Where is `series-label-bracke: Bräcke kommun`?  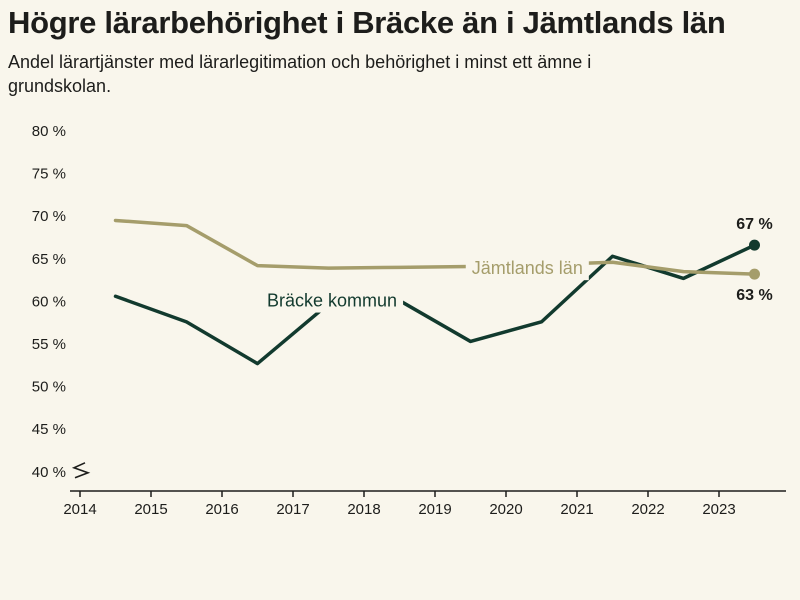
series-label-bracke: Bräcke kommun is located at coordinates (332, 300).